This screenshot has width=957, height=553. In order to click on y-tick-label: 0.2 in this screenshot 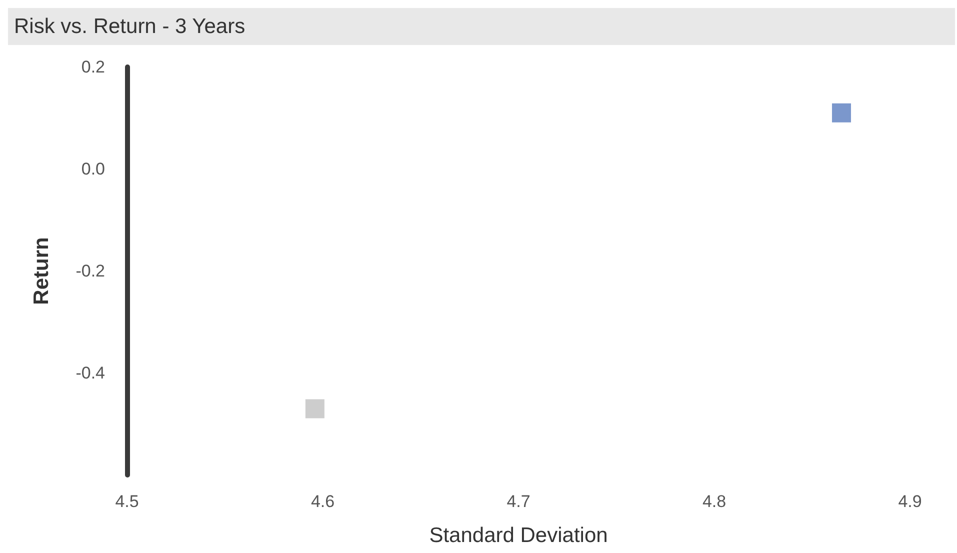, I will do `click(93, 67)`.